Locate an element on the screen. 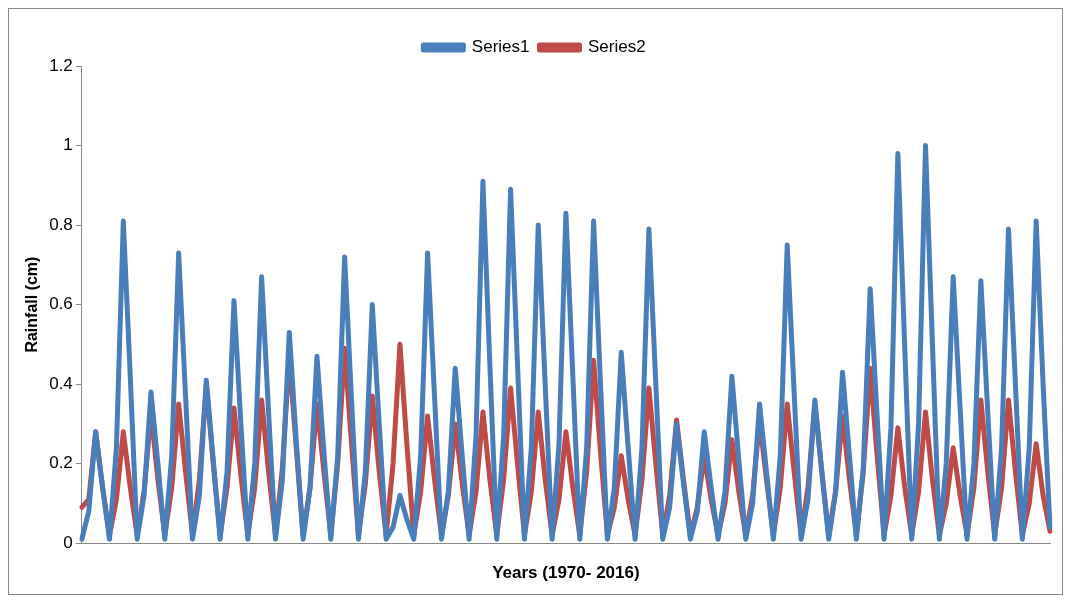  y-tick-label: 0 is located at coordinates (68, 542).